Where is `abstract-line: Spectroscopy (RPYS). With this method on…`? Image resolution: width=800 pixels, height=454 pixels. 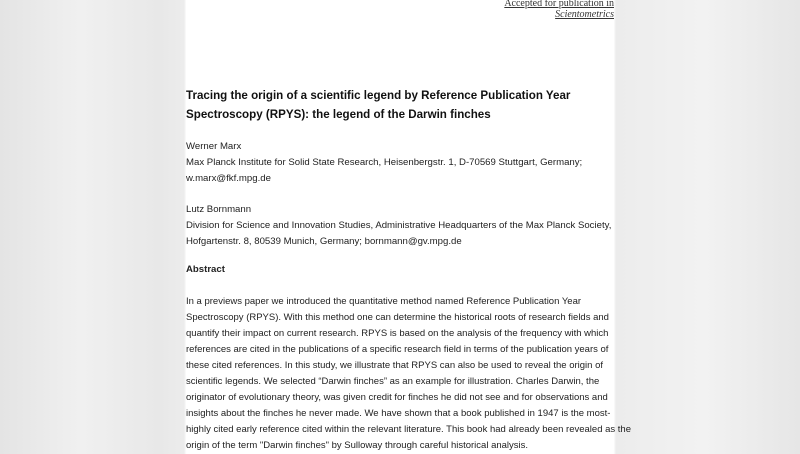
abstract-line: Spectroscopy (RPYS). With this method on… is located at coordinates (397, 317).